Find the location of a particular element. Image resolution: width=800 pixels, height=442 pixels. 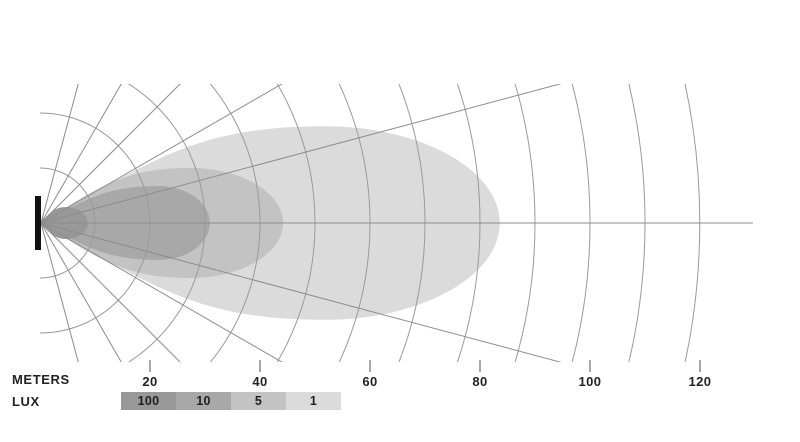

legend-cell-label: 5 is located at coordinates (258, 401).